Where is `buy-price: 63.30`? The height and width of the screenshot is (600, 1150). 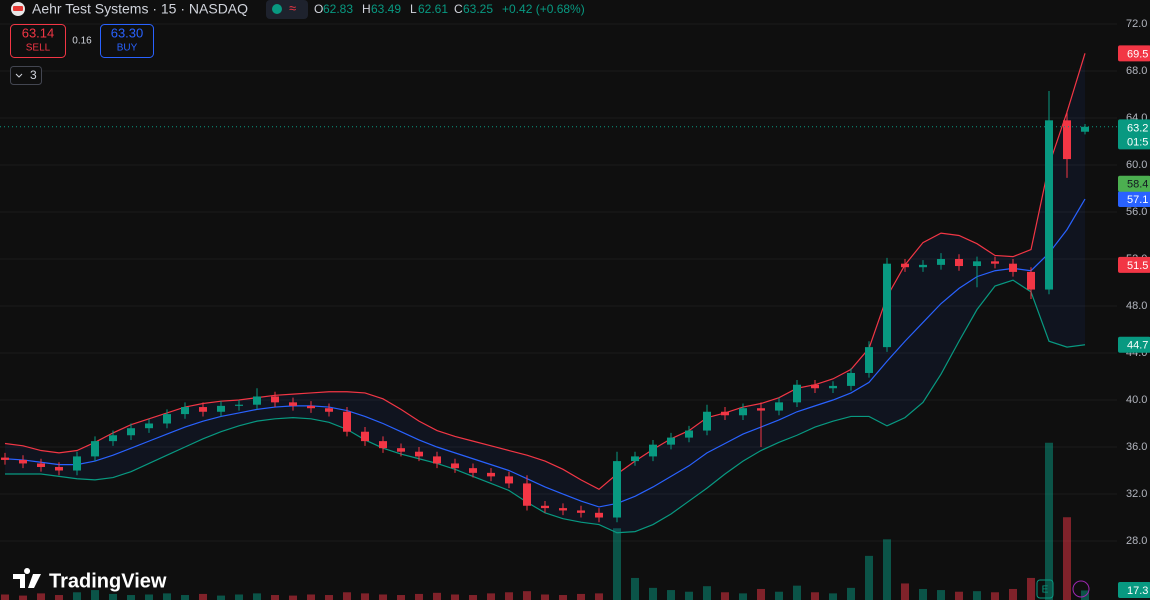
buy-price: 63.30 is located at coordinates (127, 32).